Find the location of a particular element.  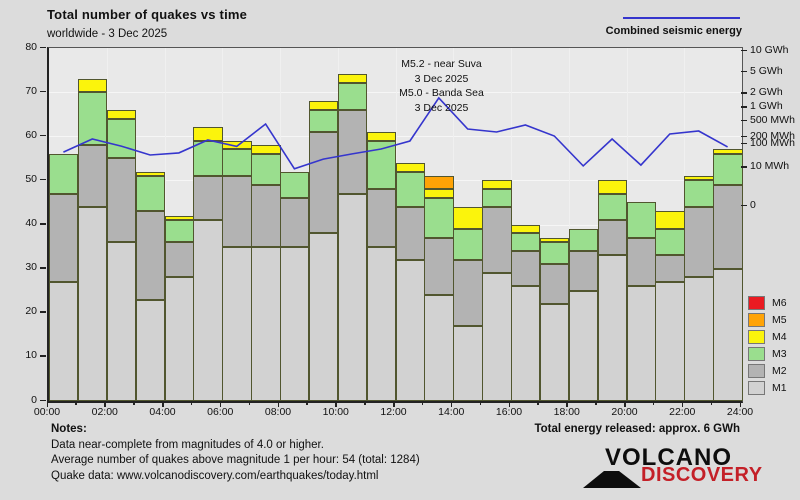

y-tick-label: 30 is located at coordinates (31, 267).